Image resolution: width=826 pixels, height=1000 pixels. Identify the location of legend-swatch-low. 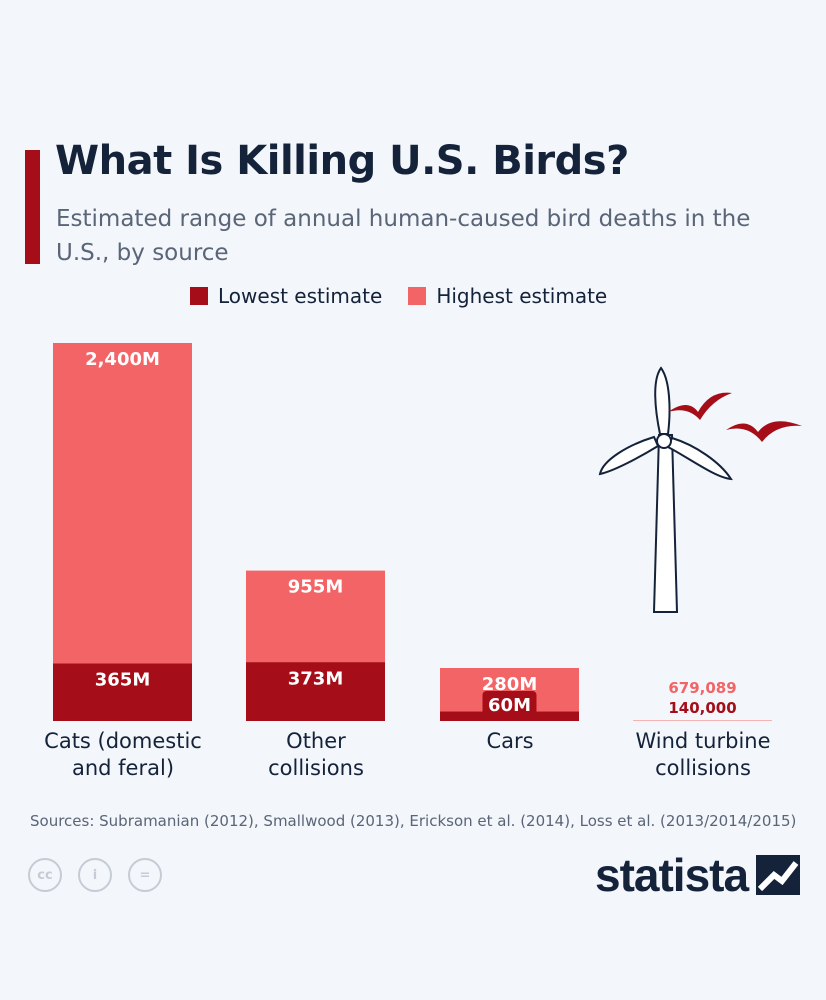
(199, 296).